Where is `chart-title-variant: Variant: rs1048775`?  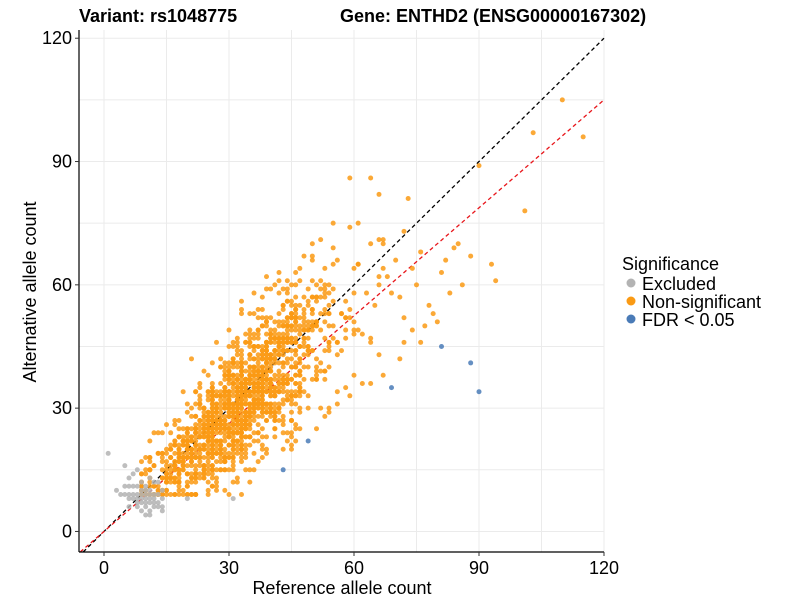 chart-title-variant: Variant: rs1048775 is located at coordinates (158, 16).